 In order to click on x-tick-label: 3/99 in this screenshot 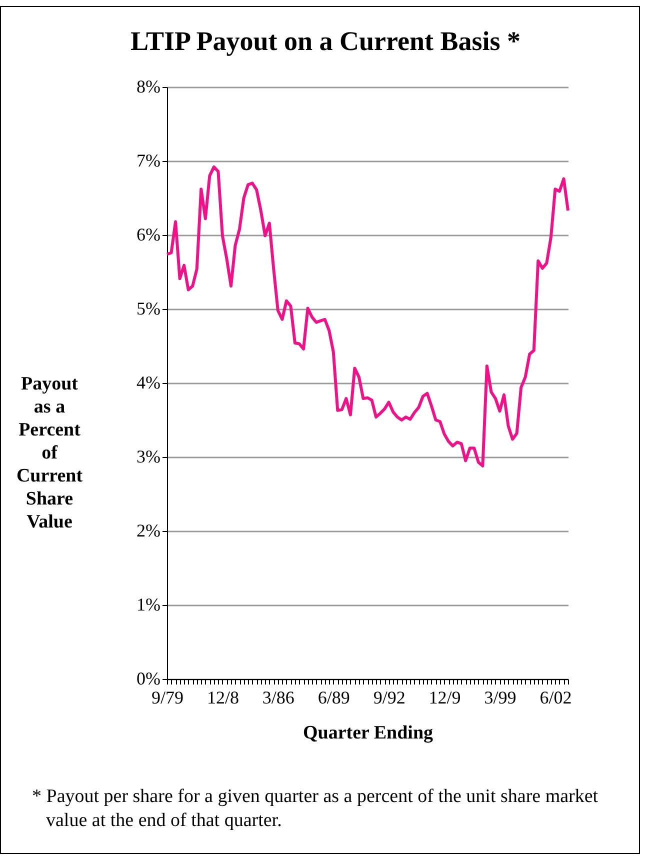, I will do `click(500, 698)`.